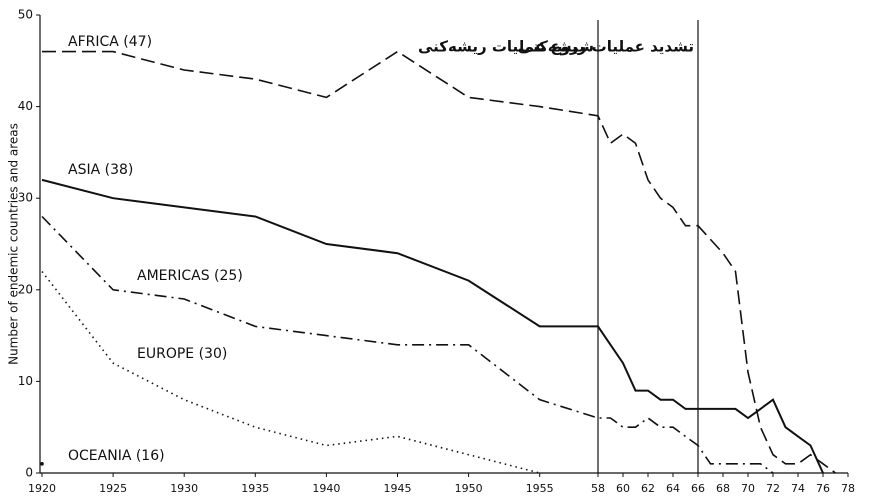  I want to click on x-tick-label: 64, so click(673, 488).